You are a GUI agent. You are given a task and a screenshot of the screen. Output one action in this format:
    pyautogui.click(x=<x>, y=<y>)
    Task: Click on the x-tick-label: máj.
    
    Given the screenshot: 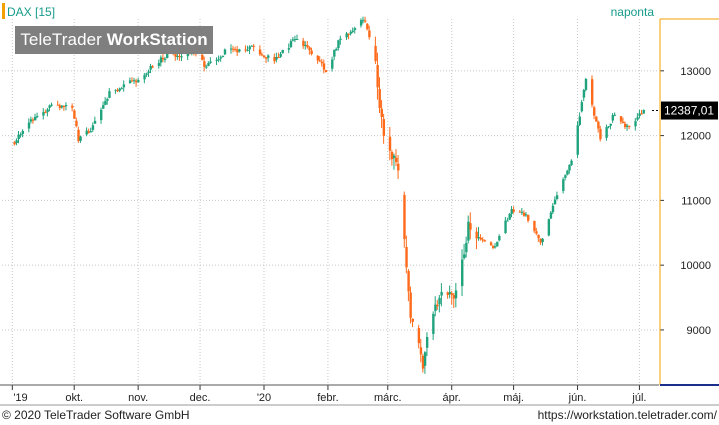 What is the action you would take?
    pyautogui.click(x=513, y=398)
    